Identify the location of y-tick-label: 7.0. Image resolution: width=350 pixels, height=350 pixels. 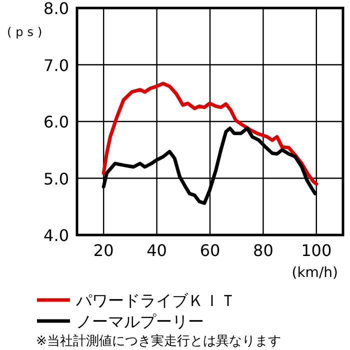
(56, 65).